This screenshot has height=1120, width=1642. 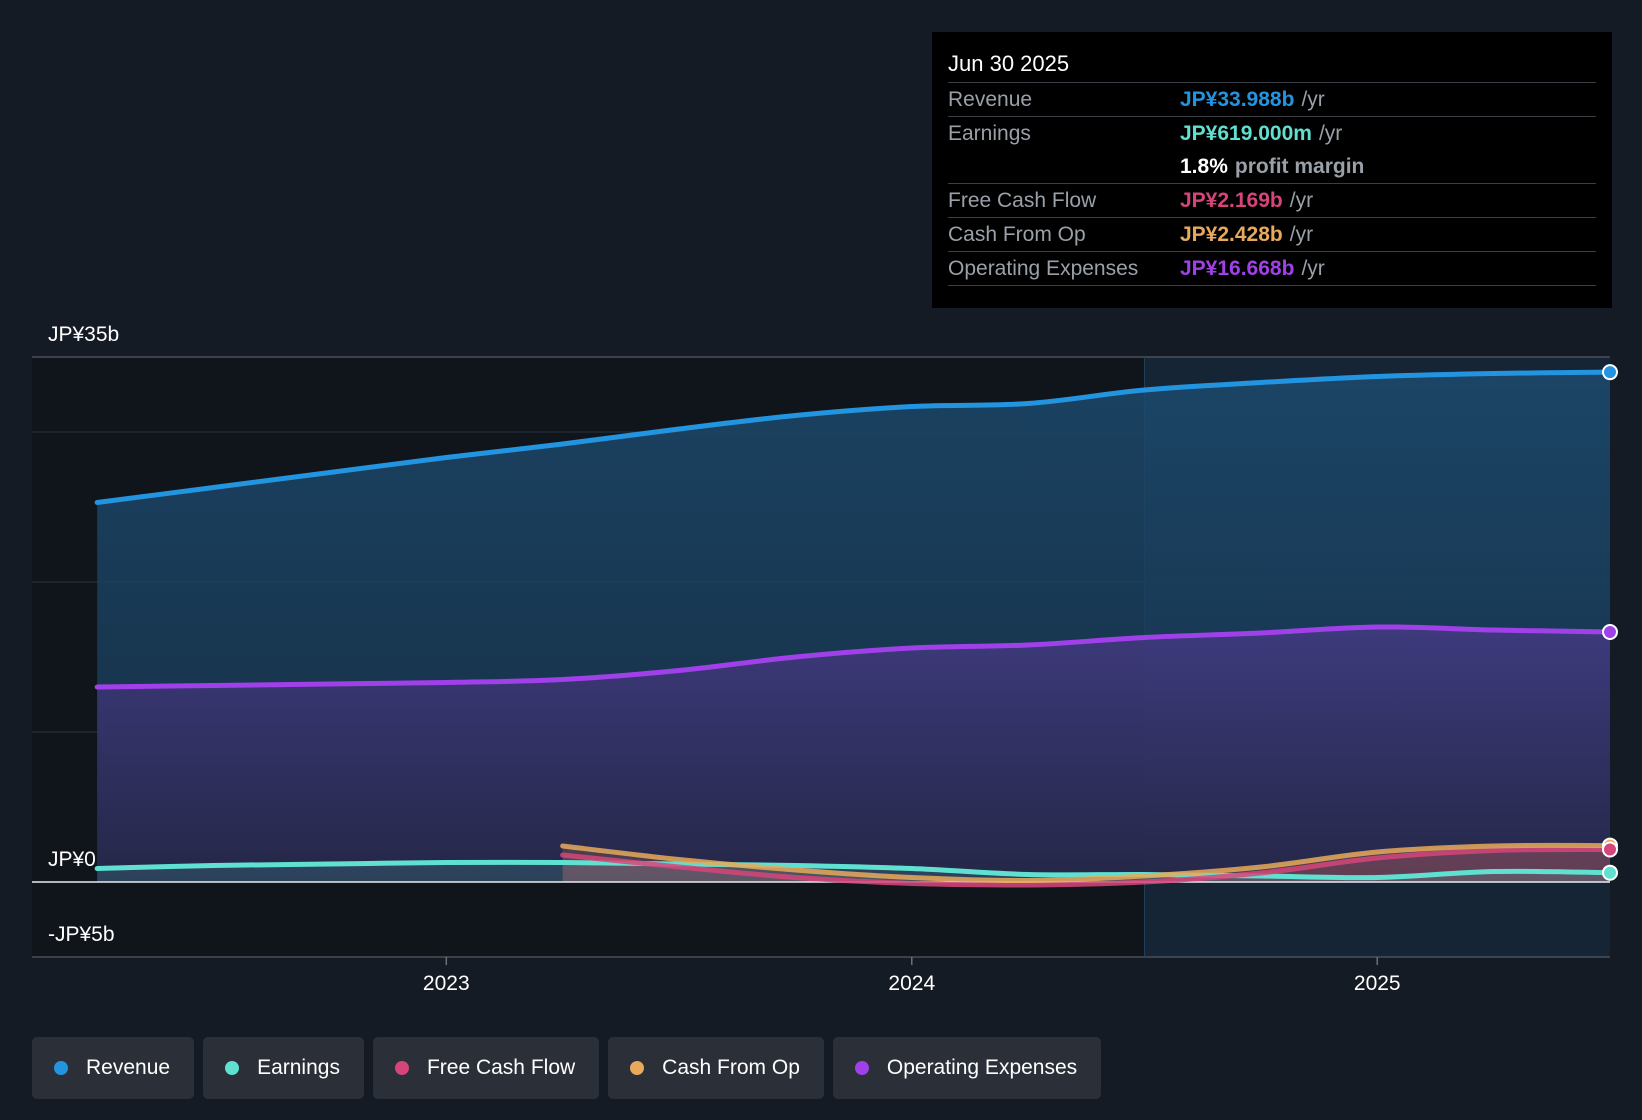 What do you see at coordinates (853, 657) in the screenshot?
I see `opex-line` at bounding box center [853, 657].